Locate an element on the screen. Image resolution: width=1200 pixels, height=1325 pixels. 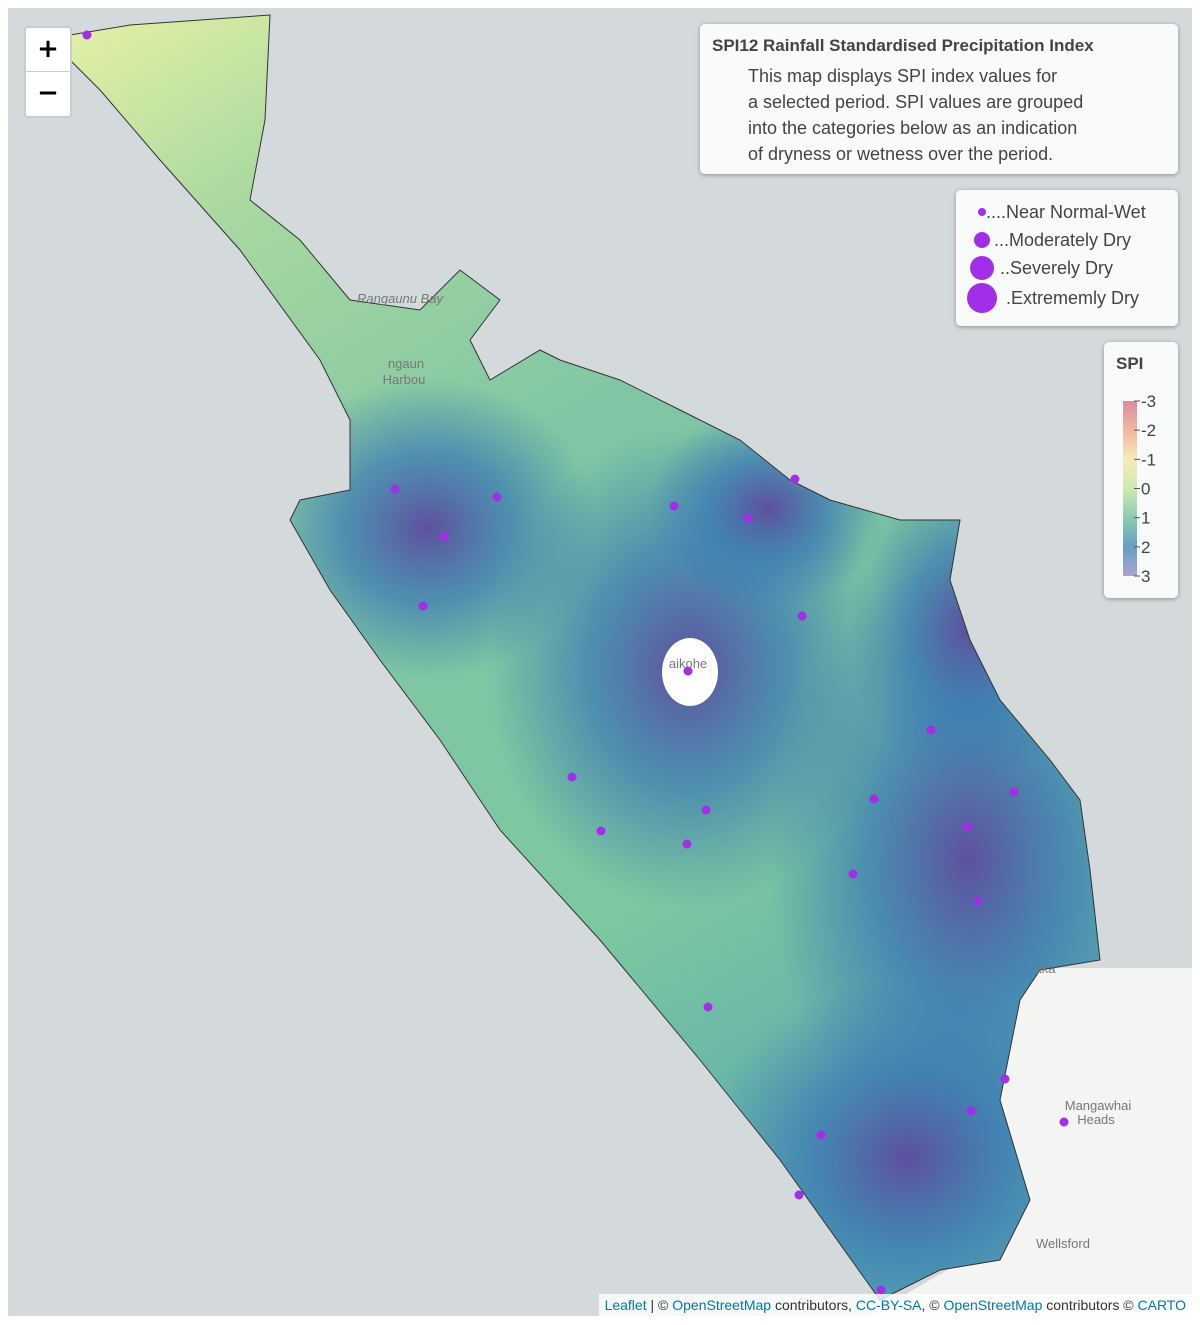
attribution-text: , © is located at coordinates (932, 1305).